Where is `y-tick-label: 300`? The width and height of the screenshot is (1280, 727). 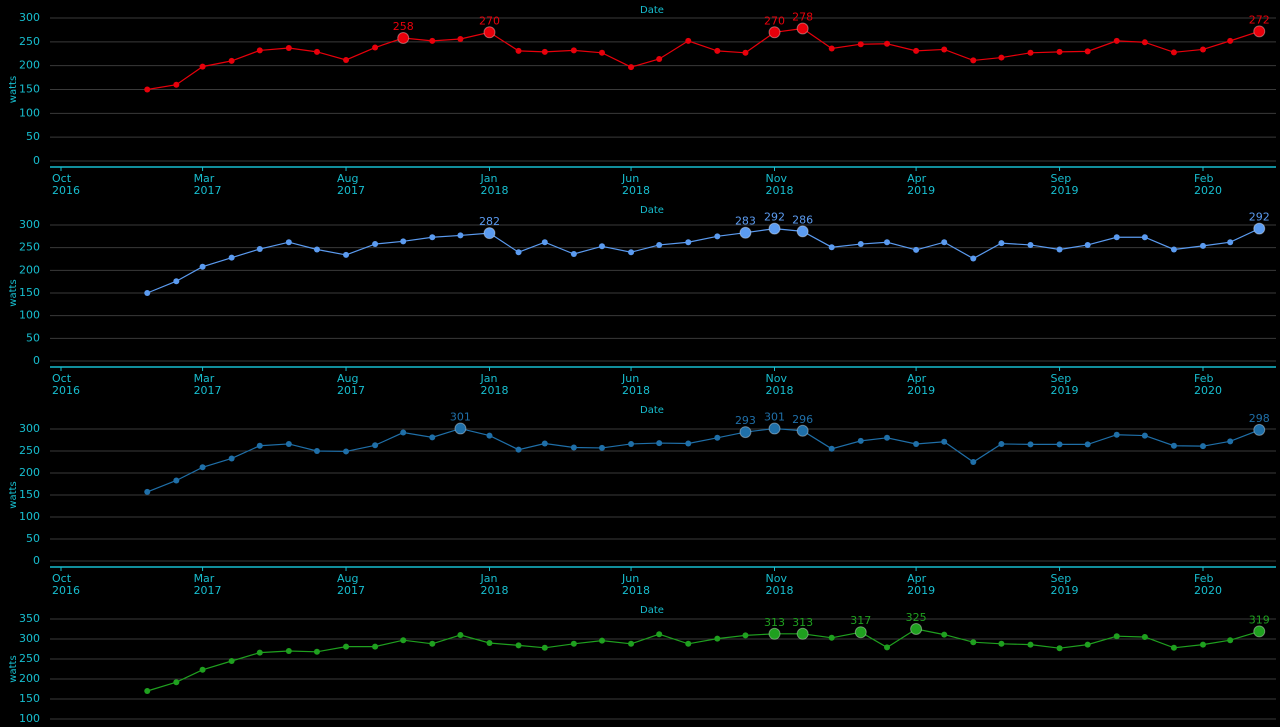 y-tick-label: 300 is located at coordinates (29, 17).